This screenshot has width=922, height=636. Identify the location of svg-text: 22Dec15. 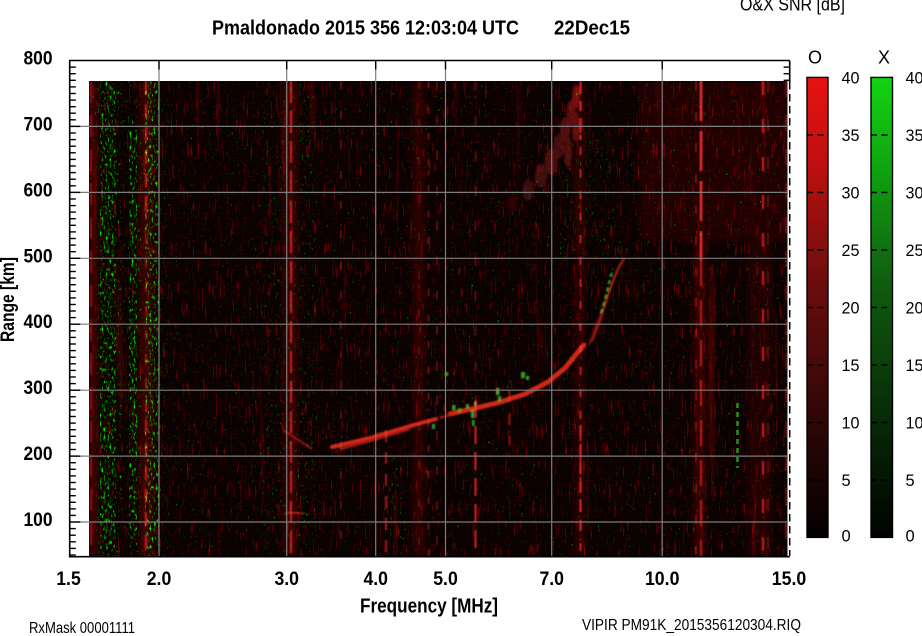
(592, 29).